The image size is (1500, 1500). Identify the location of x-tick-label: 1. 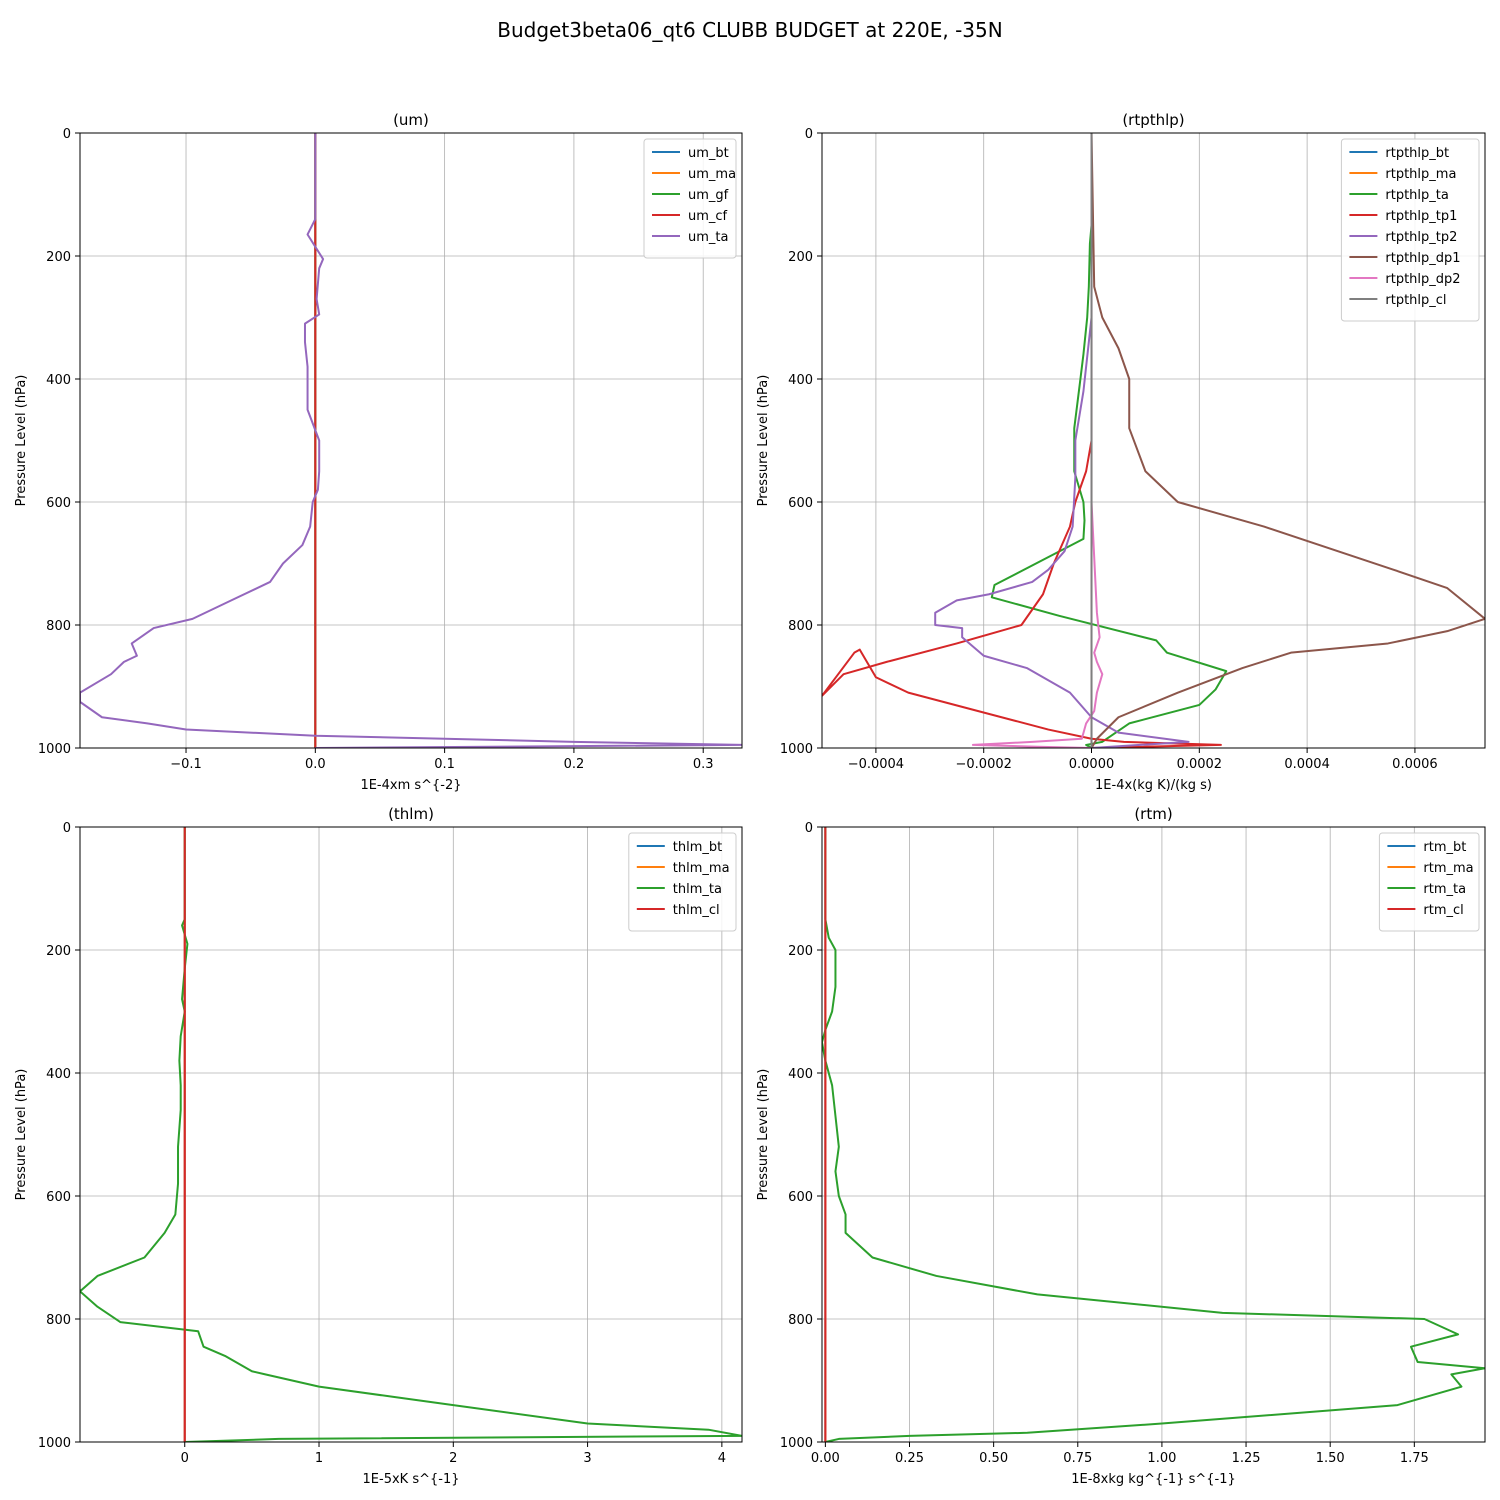
(319, 1458).